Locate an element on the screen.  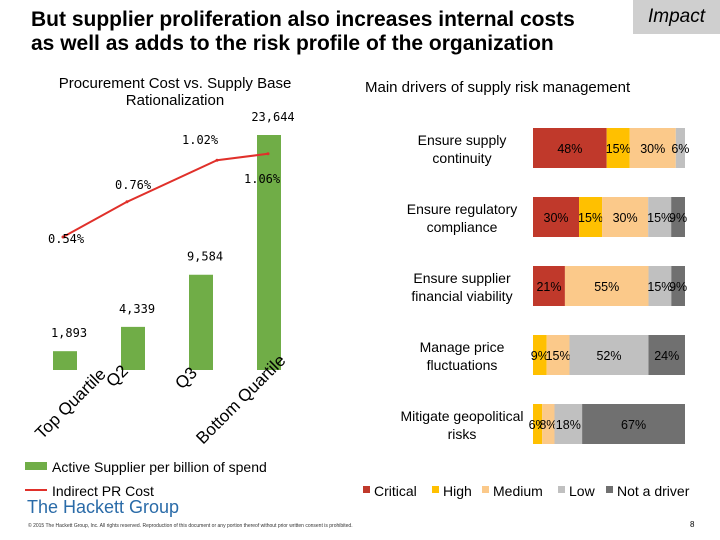
legend-swatch-low is located at coordinates (561, 489).